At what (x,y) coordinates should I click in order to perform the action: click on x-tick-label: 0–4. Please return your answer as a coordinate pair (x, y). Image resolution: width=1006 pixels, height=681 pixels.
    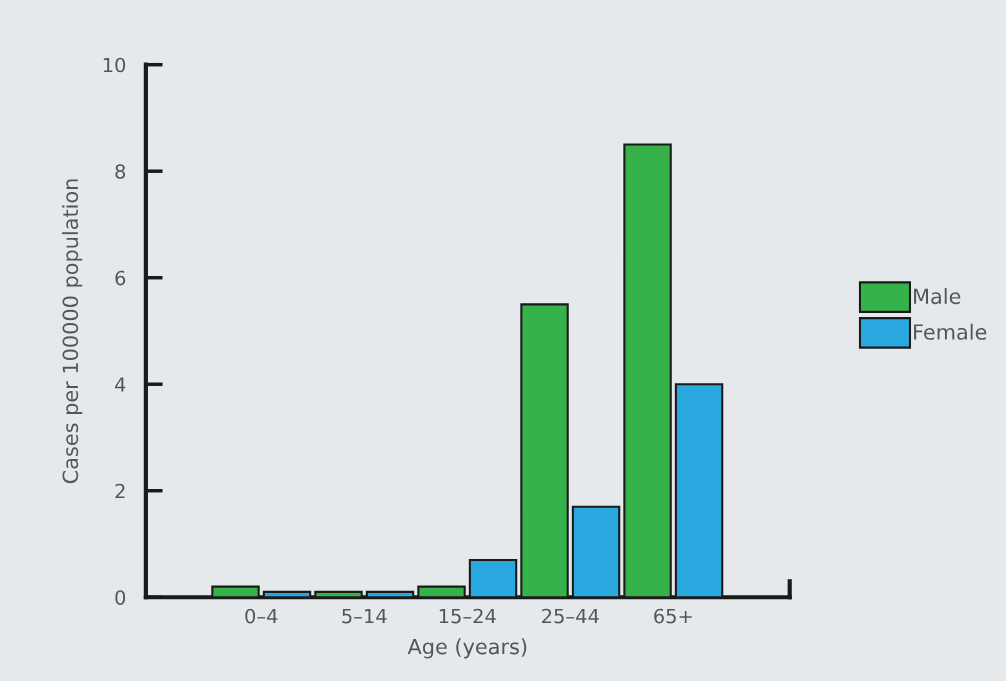
    Looking at the image, I should click on (261, 616).